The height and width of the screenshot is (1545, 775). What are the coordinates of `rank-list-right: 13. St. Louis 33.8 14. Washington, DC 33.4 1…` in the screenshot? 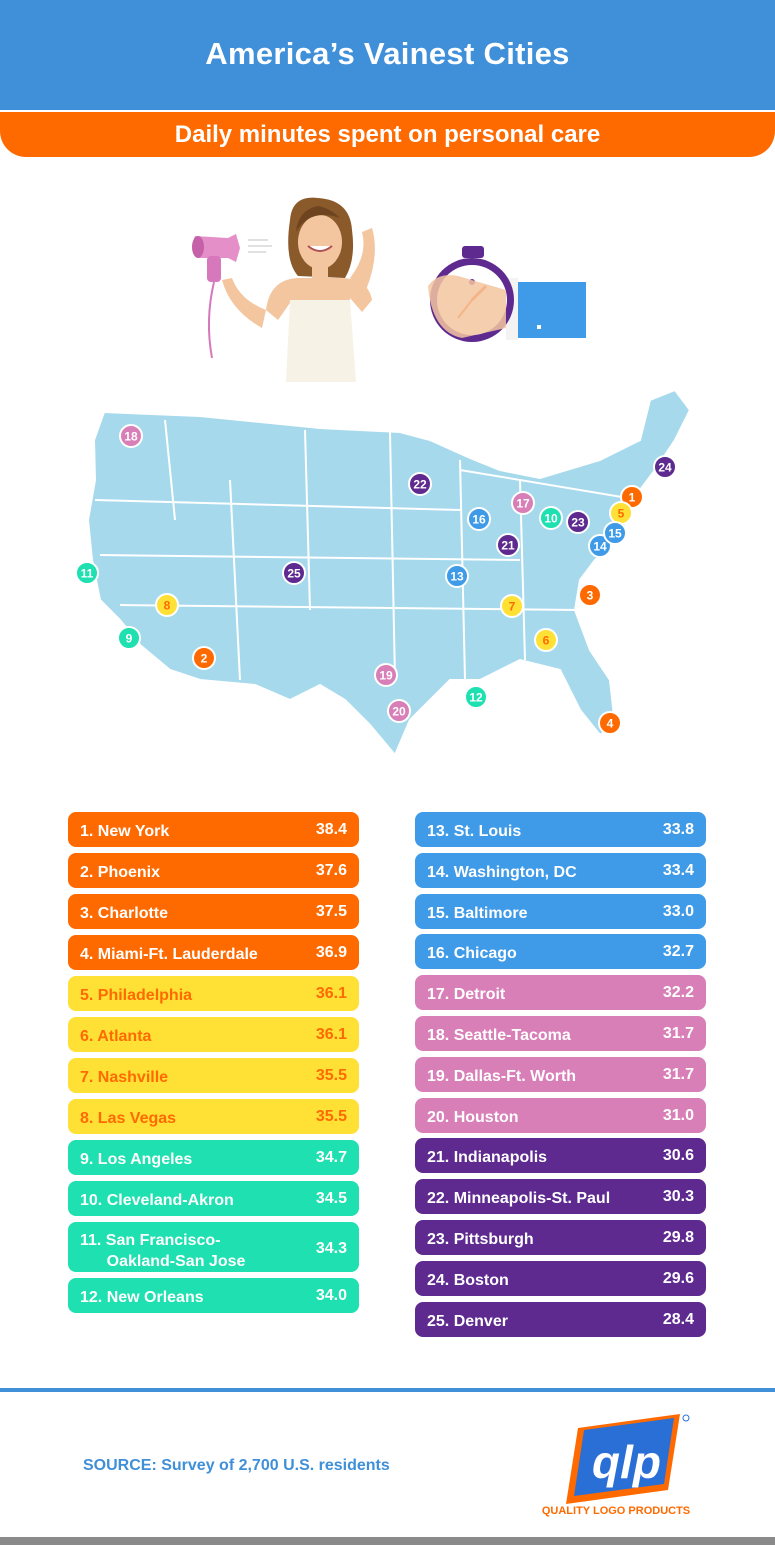 It's located at (560, 1077).